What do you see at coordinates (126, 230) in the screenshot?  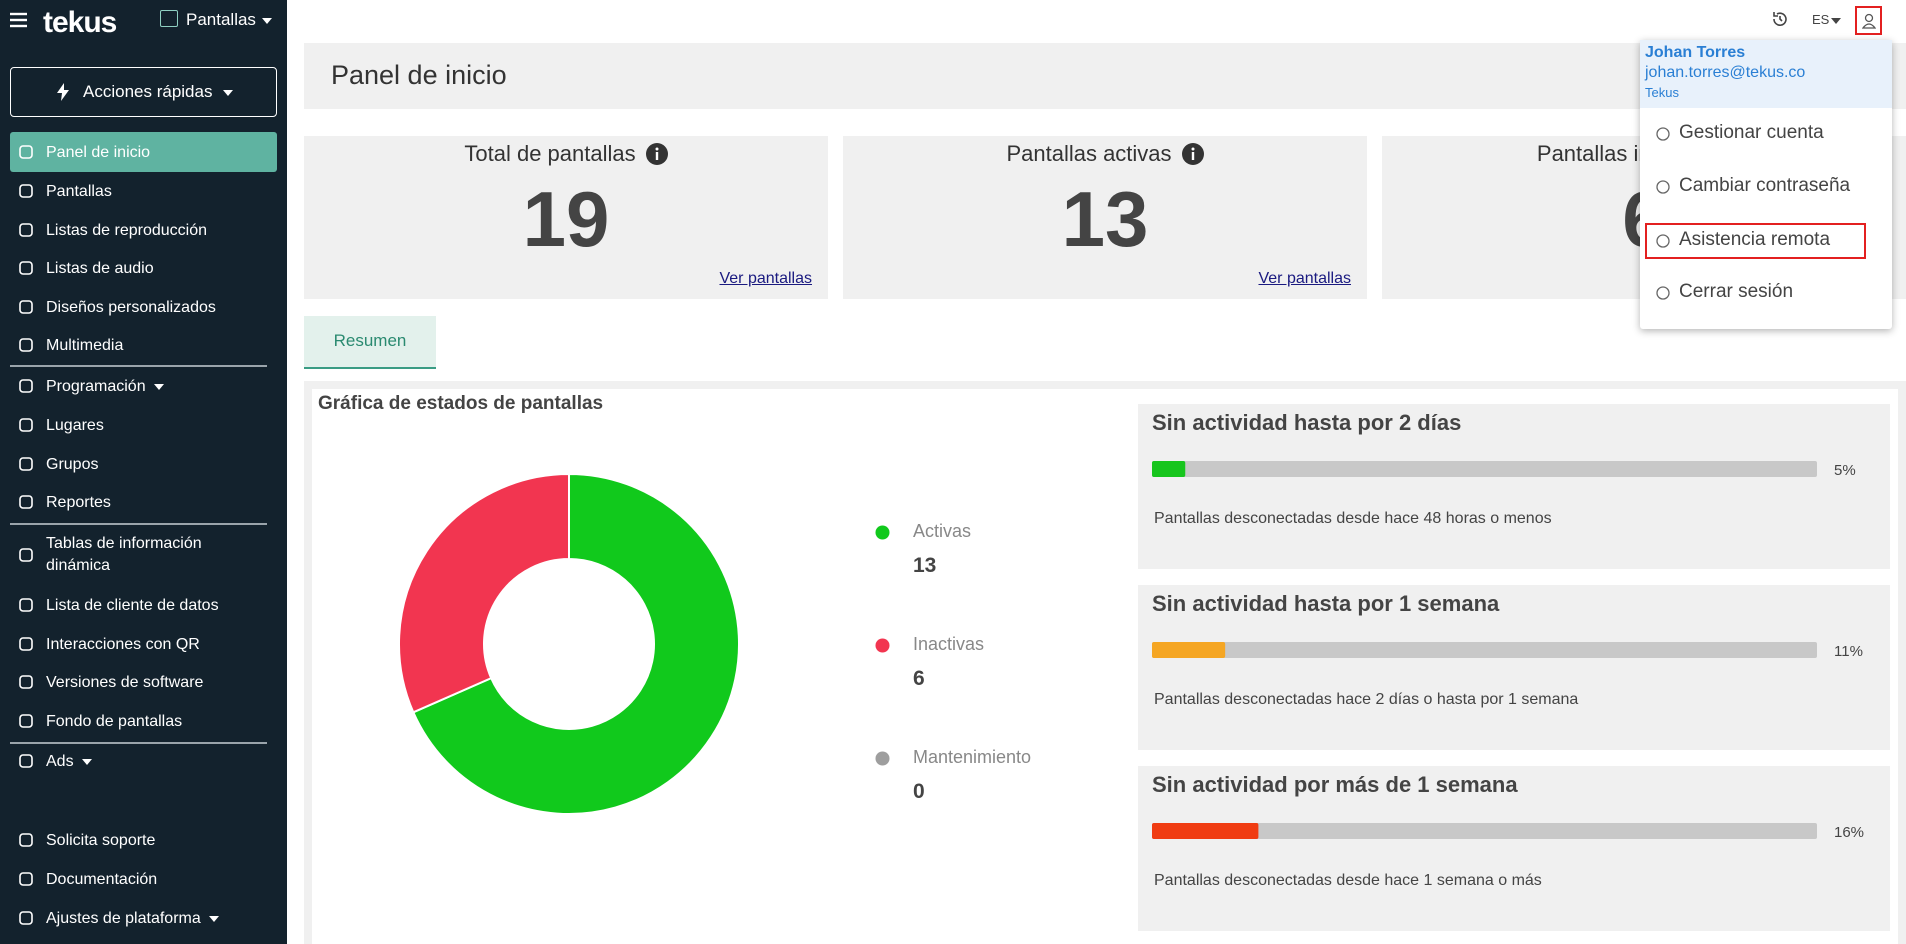 I see `menu-item: Listas de reproducción` at bounding box center [126, 230].